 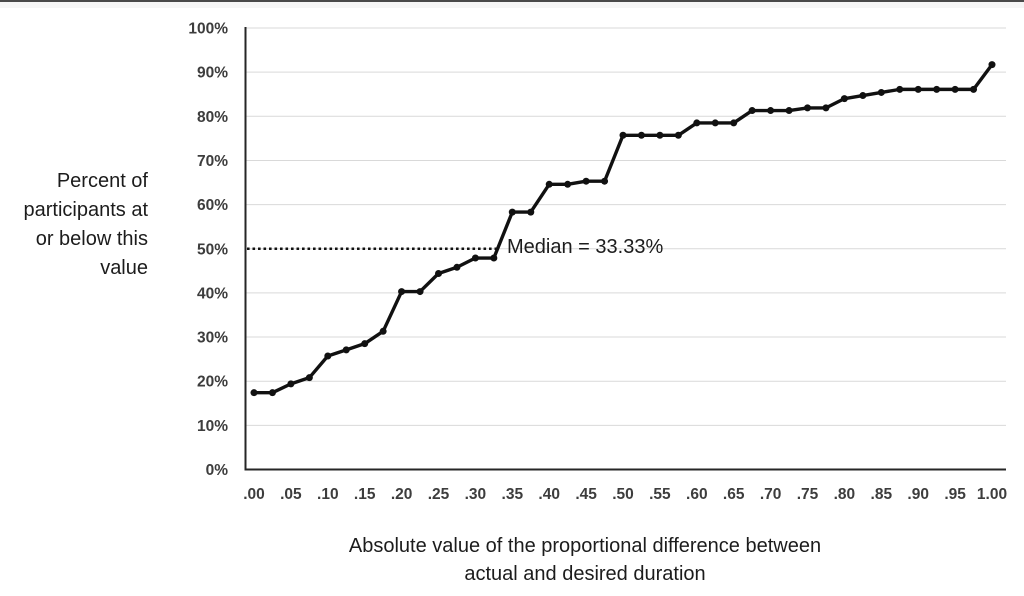 What do you see at coordinates (549, 494) in the screenshot?
I see `x-tick-label: .40` at bounding box center [549, 494].